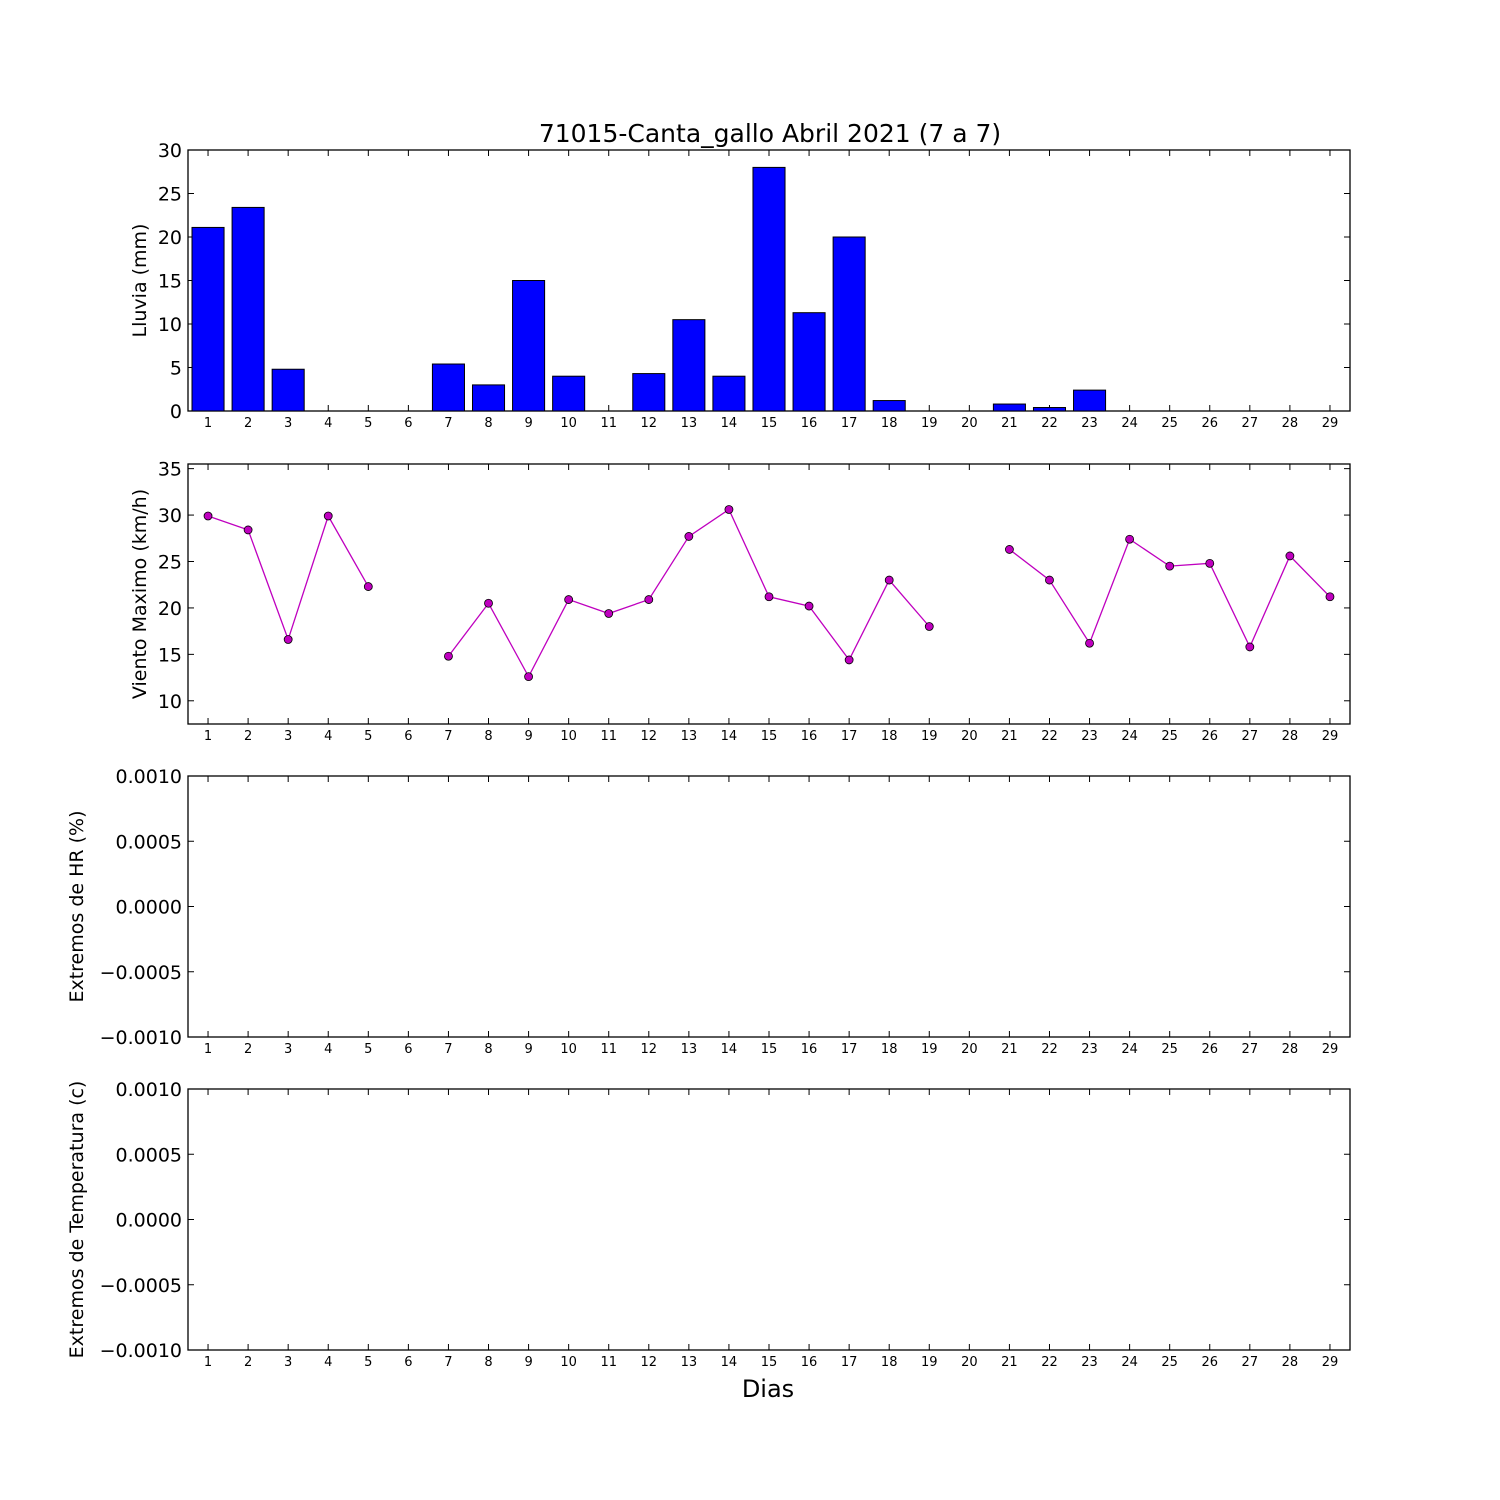 The height and width of the screenshot is (1500, 1500). Describe the element at coordinates (208, 736) in the screenshot. I see `x-tick-label: 1` at that location.